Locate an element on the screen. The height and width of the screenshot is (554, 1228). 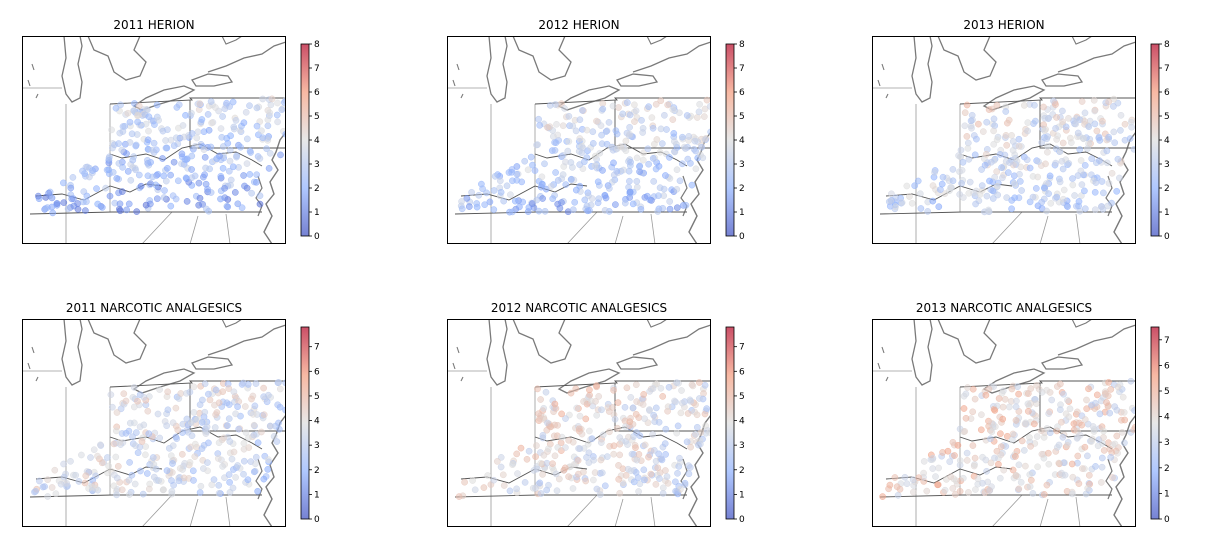
colorbar-tick-label: 6 is located at coordinates (317, 93).